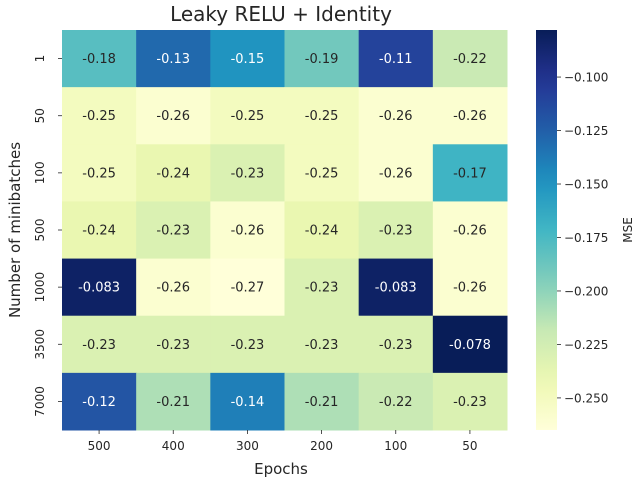  What do you see at coordinates (40, 115) in the screenshot?
I see `y-tick-label: 50` at bounding box center [40, 115].